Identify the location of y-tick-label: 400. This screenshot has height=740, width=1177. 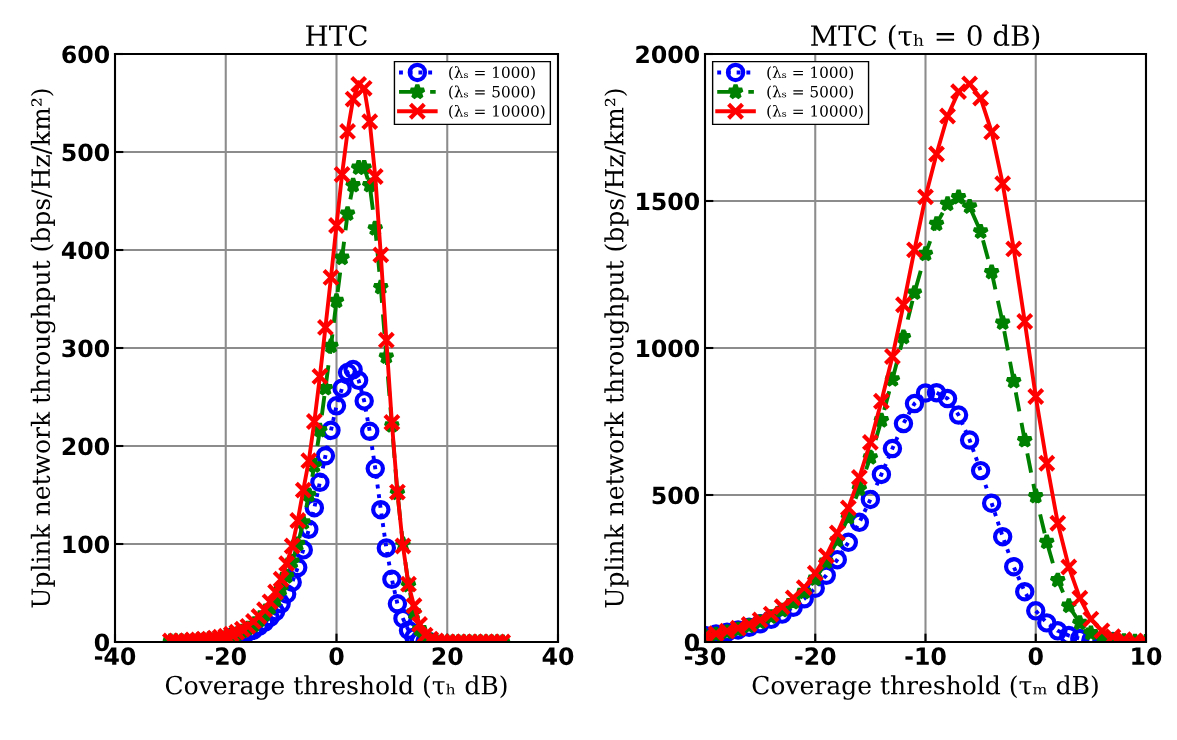
(85, 250).